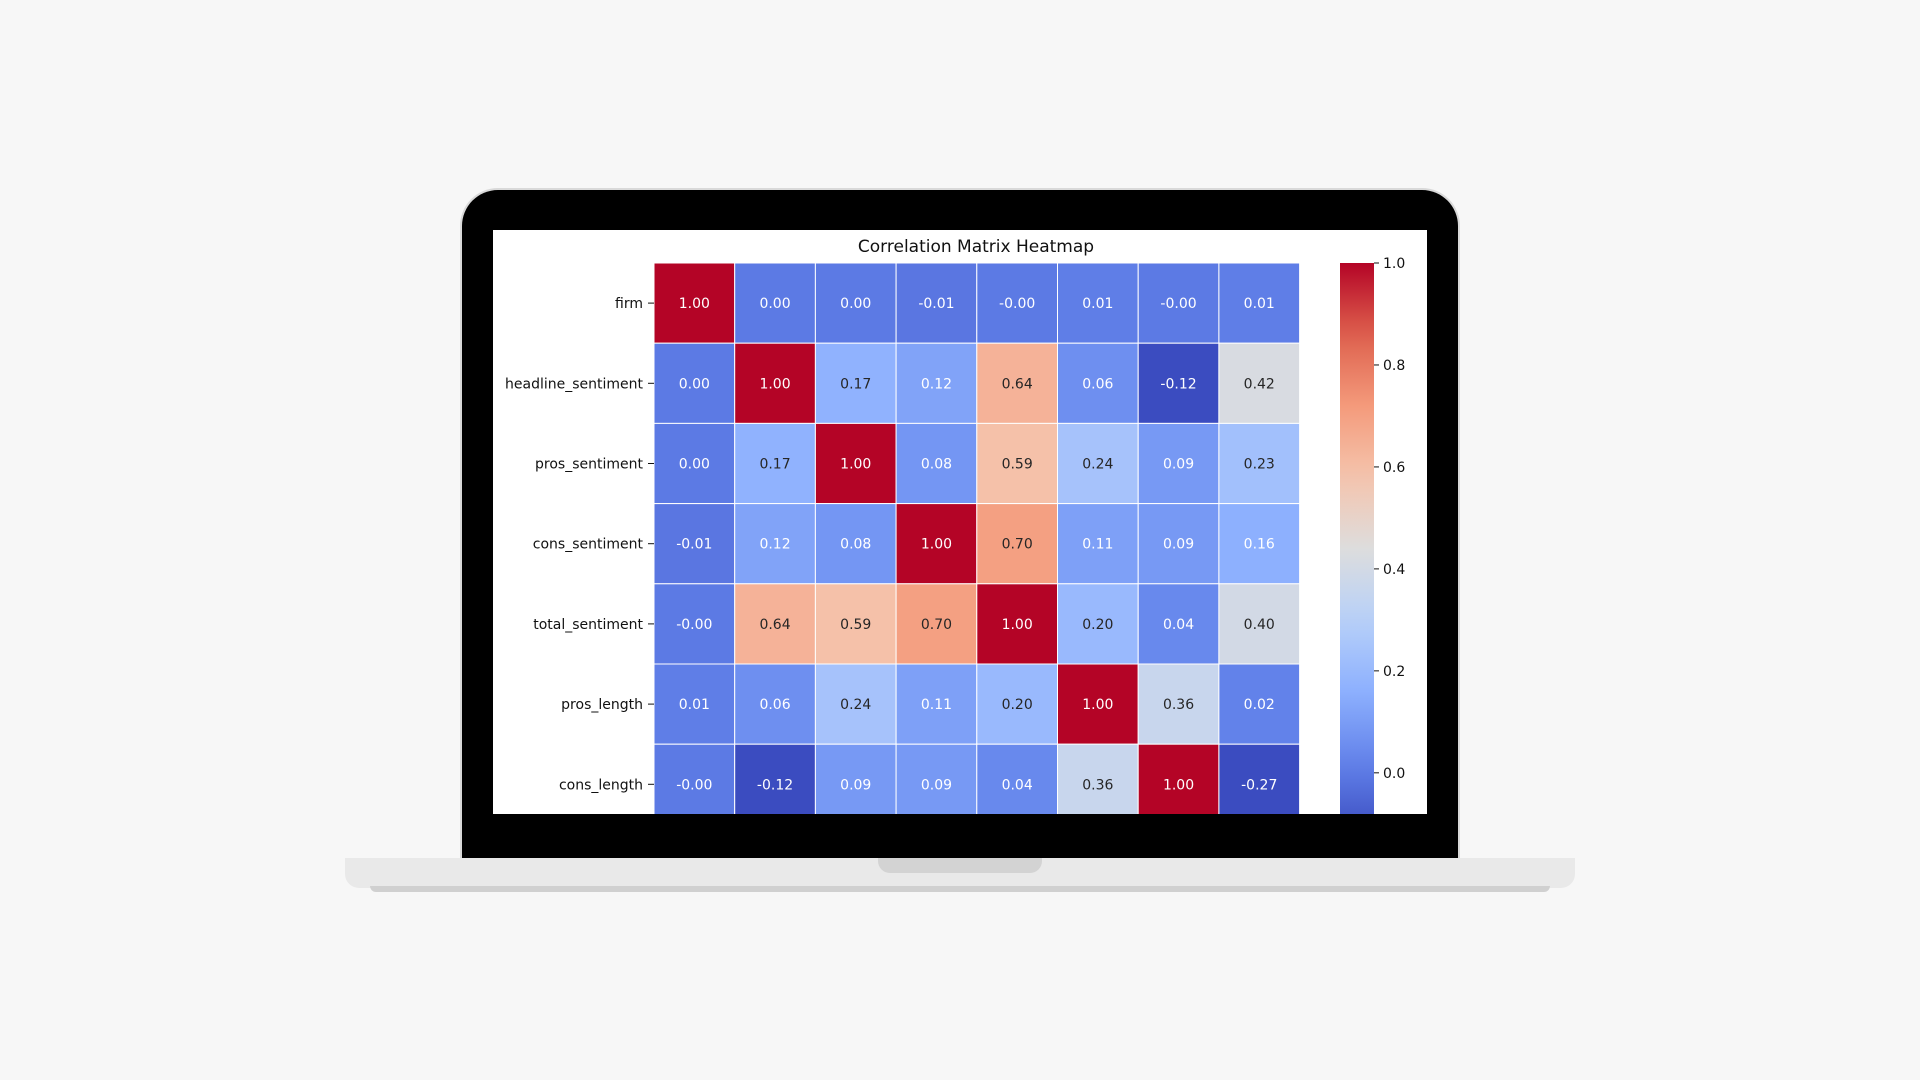 The width and height of the screenshot is (1920, 1080). I want to click on cell-value-label: -0.12, so click(1178, 384).